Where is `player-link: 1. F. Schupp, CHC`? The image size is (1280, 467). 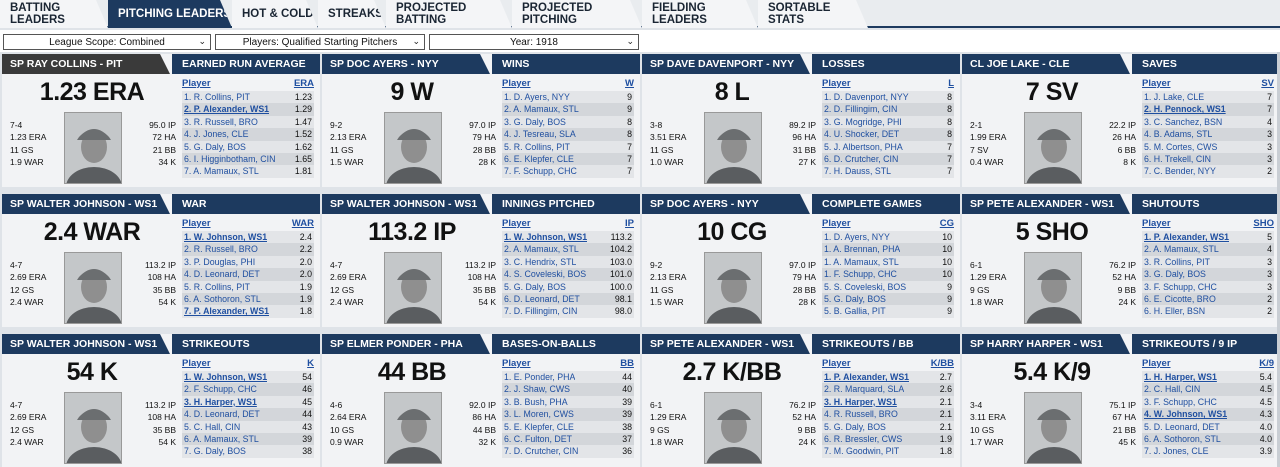 player-link: 1. F. Schupp, CHC is located at coordinates (860, 274).